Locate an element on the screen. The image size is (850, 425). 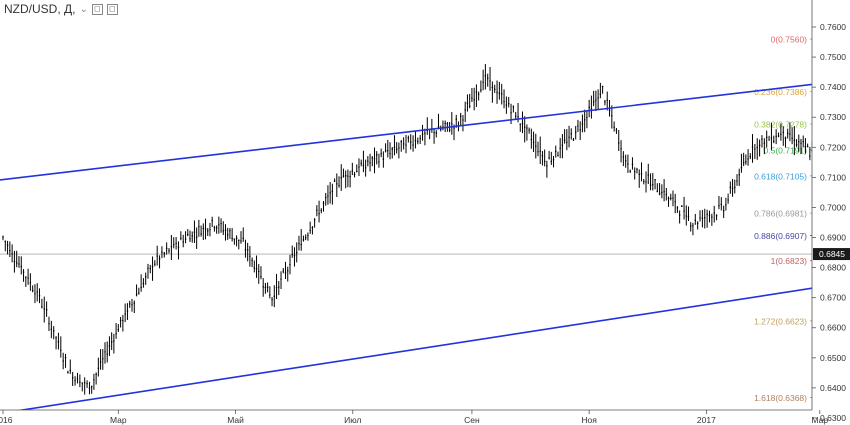
y-tick-label-9: 0.6700 is located at coordinates (833, 298).